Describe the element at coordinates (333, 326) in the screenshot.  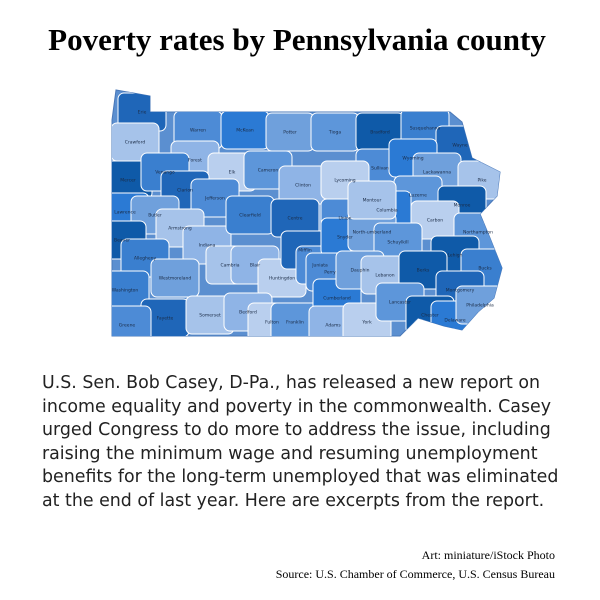
I see `county-label: Adams` at that location.